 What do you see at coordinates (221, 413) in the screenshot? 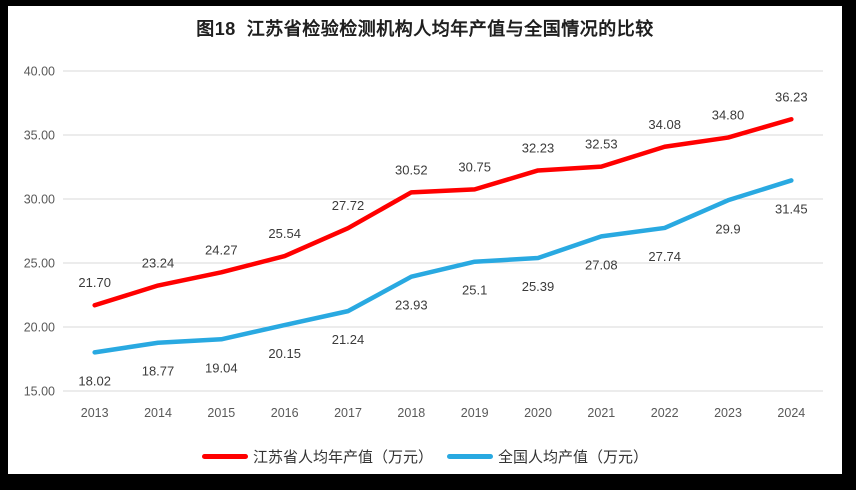
I see `x-tick-label: 2015` at bounding box center [221, 413].